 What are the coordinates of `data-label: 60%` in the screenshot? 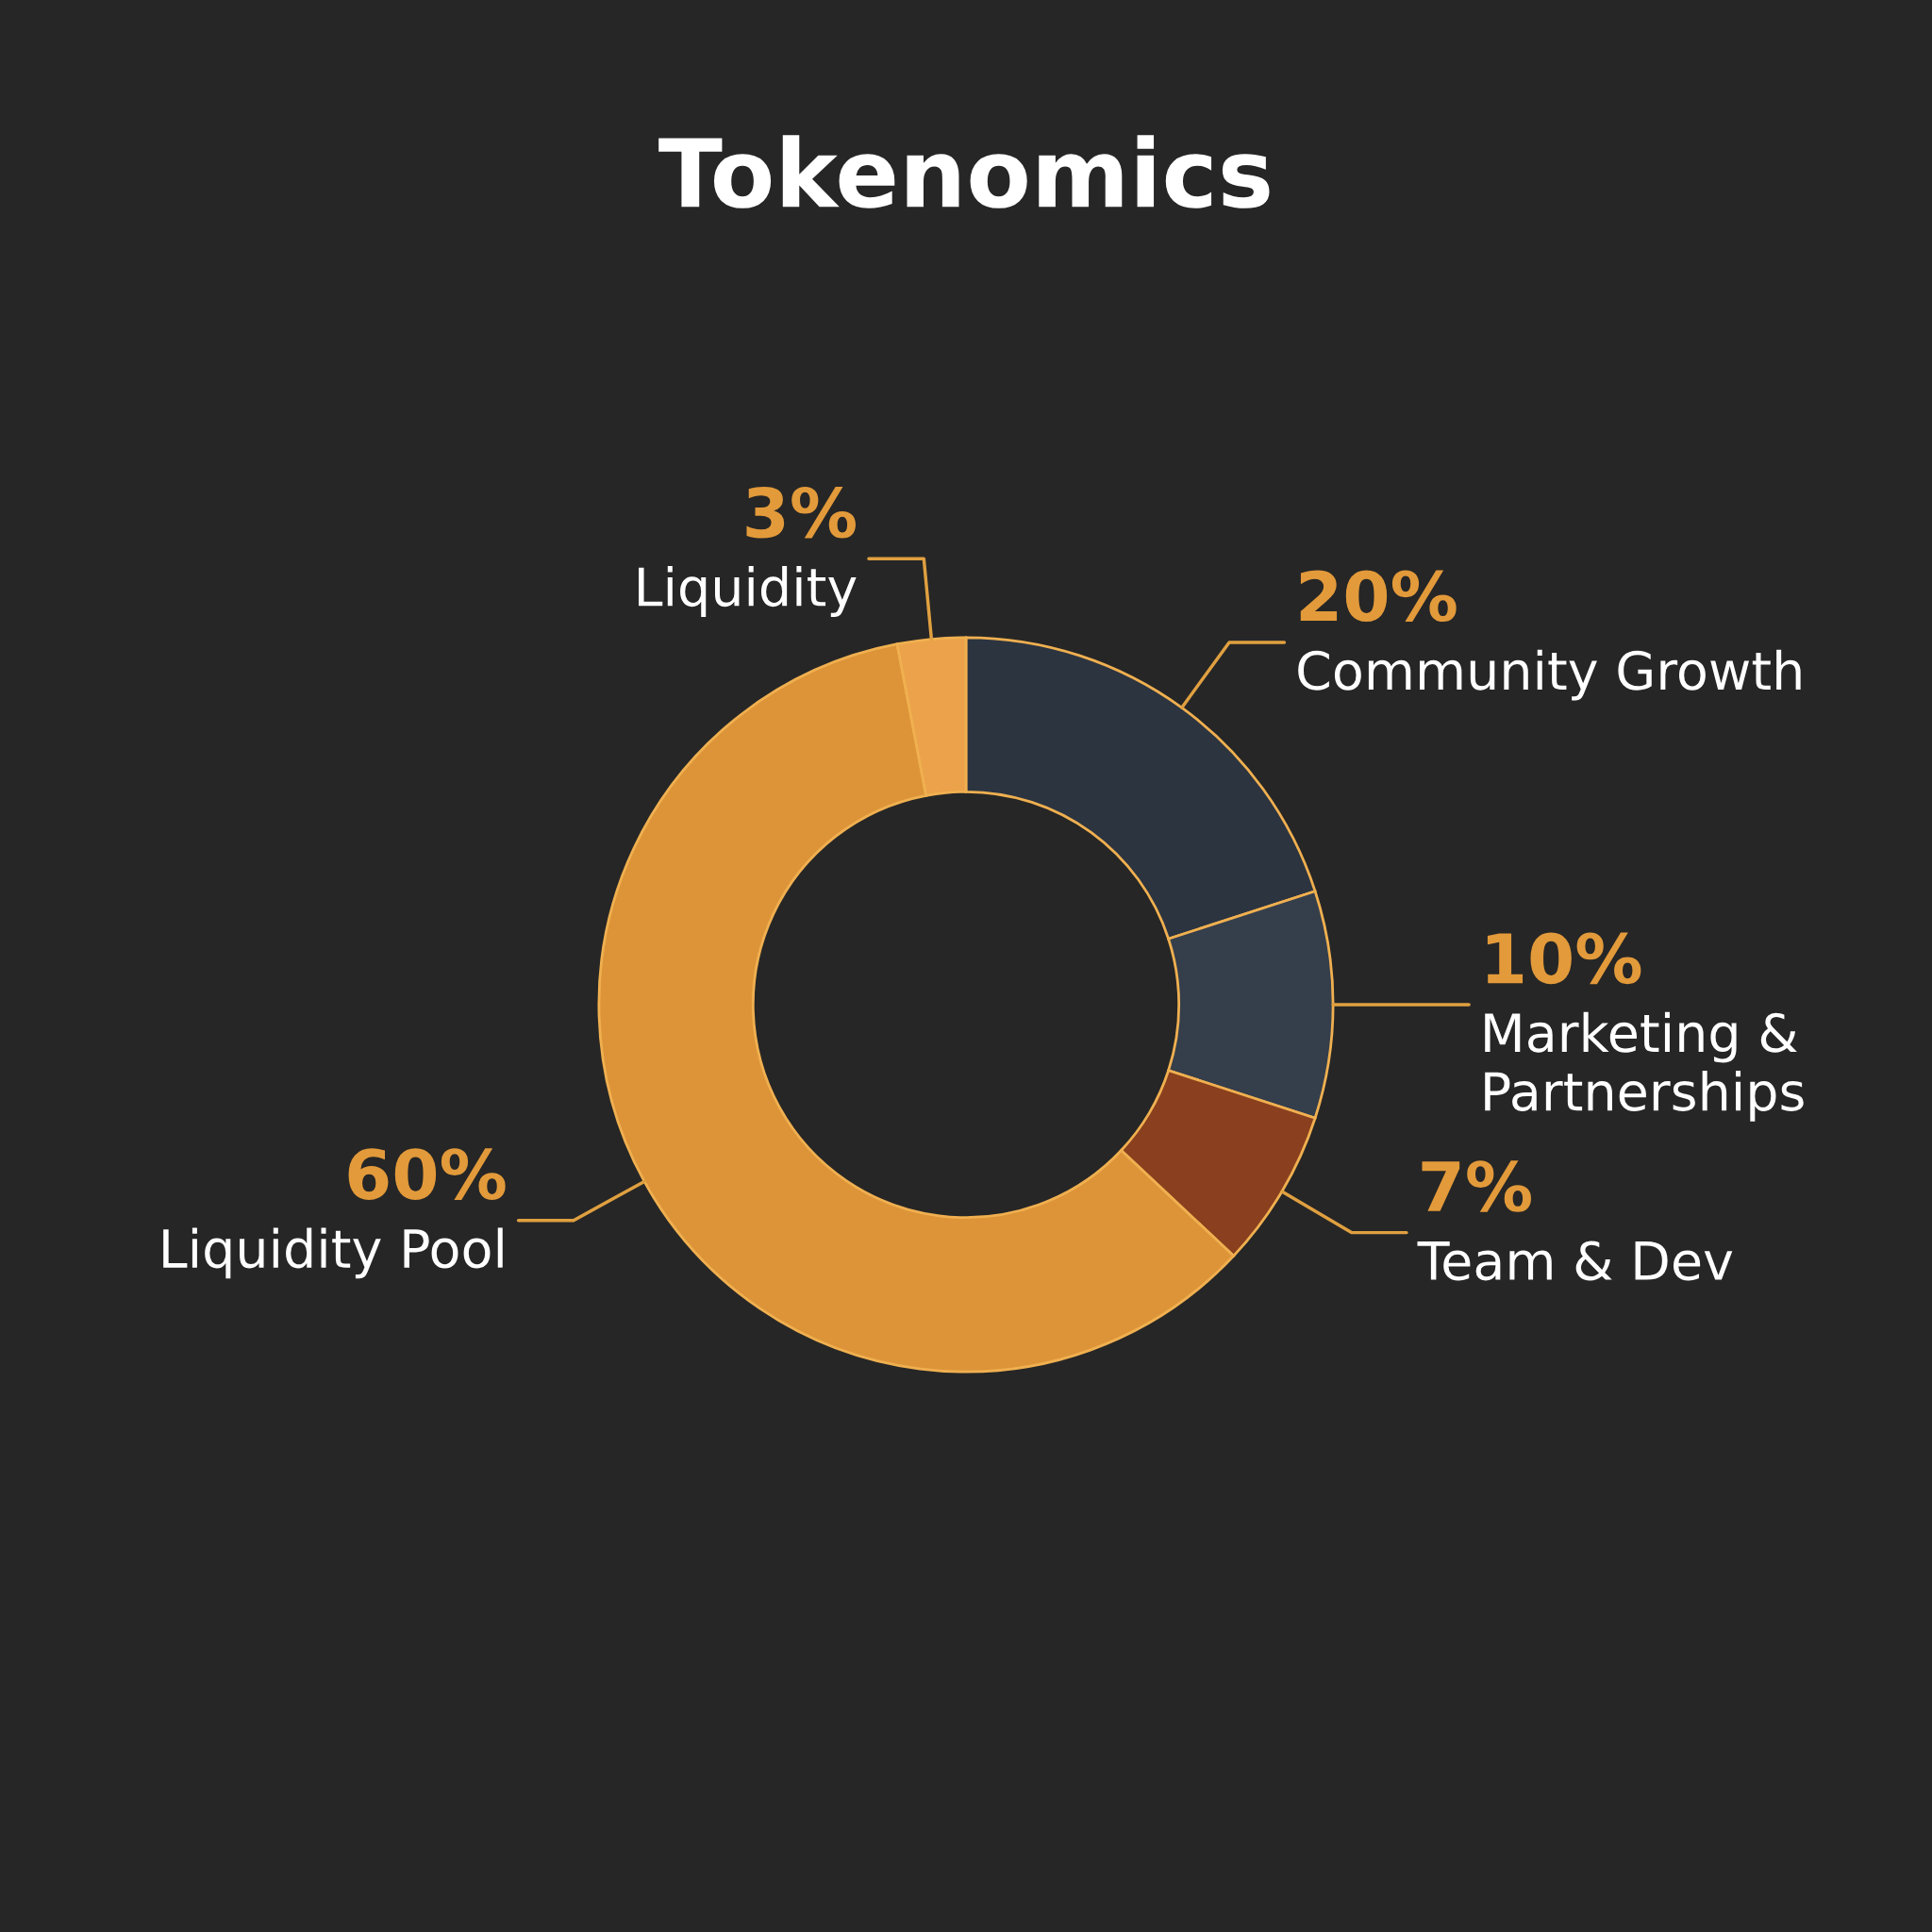 It's located at (427, 1174).